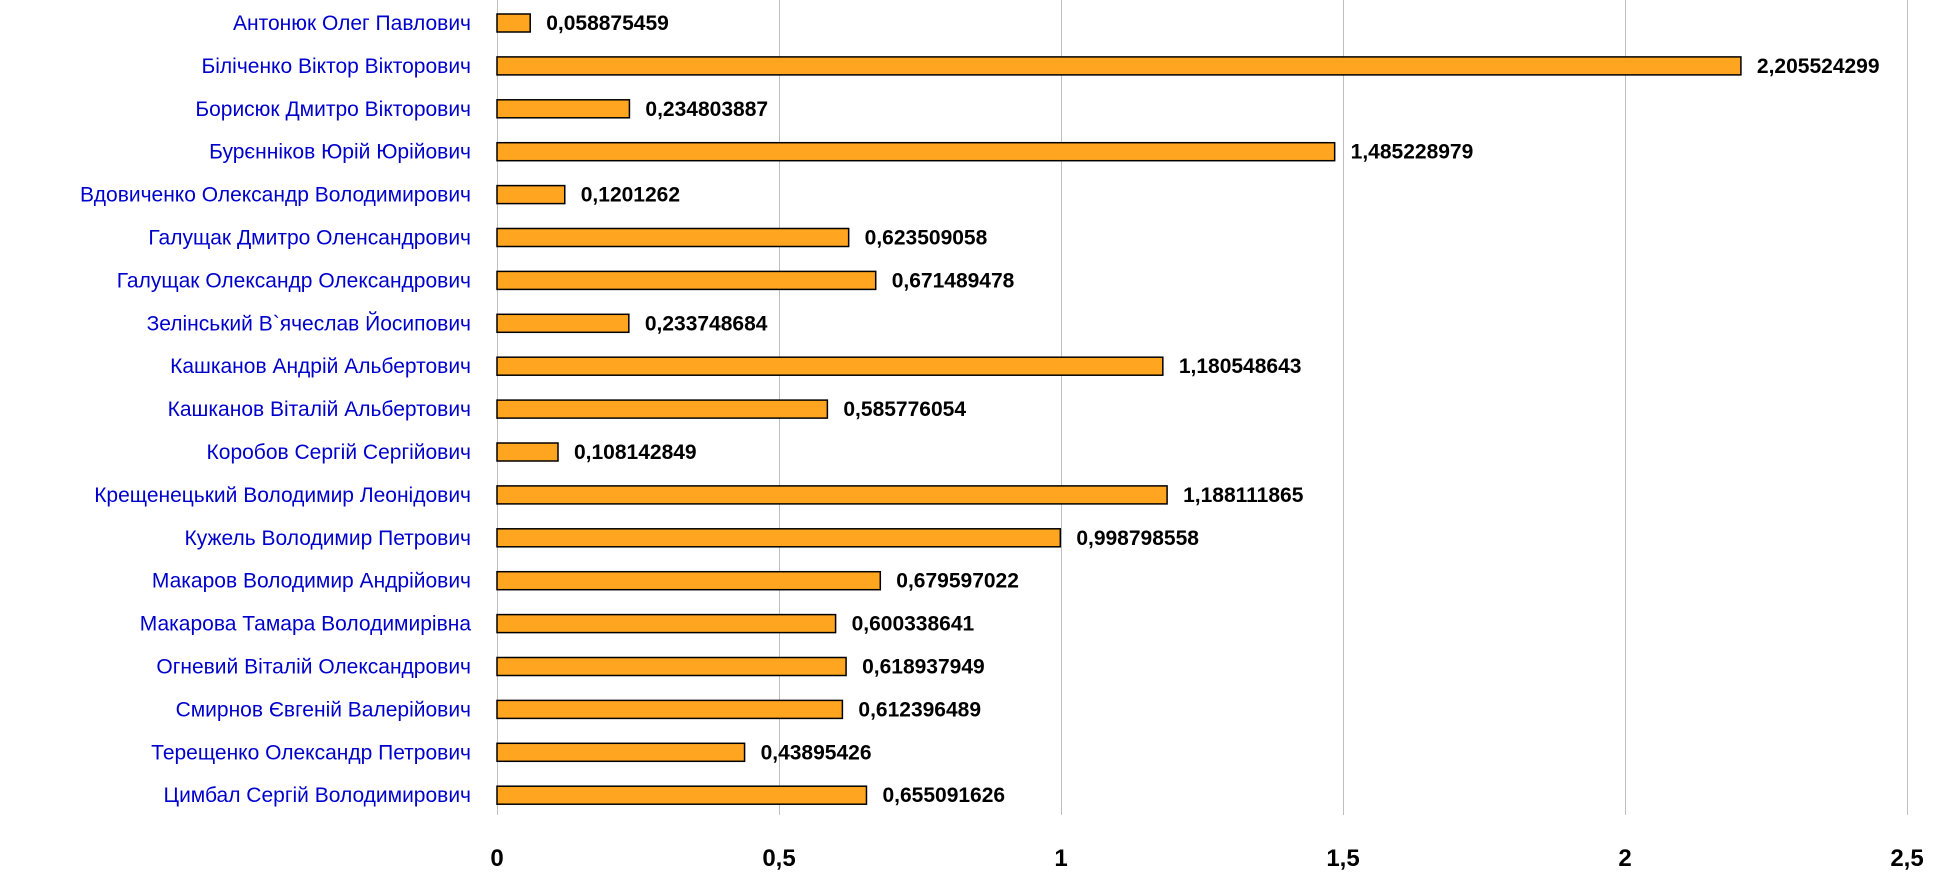 The height and width of the screenshot is (873, 1933). What do you see at coordinates (319, 409) in the screenshot?
I see `category-label: Кашканов Віталій Альбертович` at bounding box center [319, 409].